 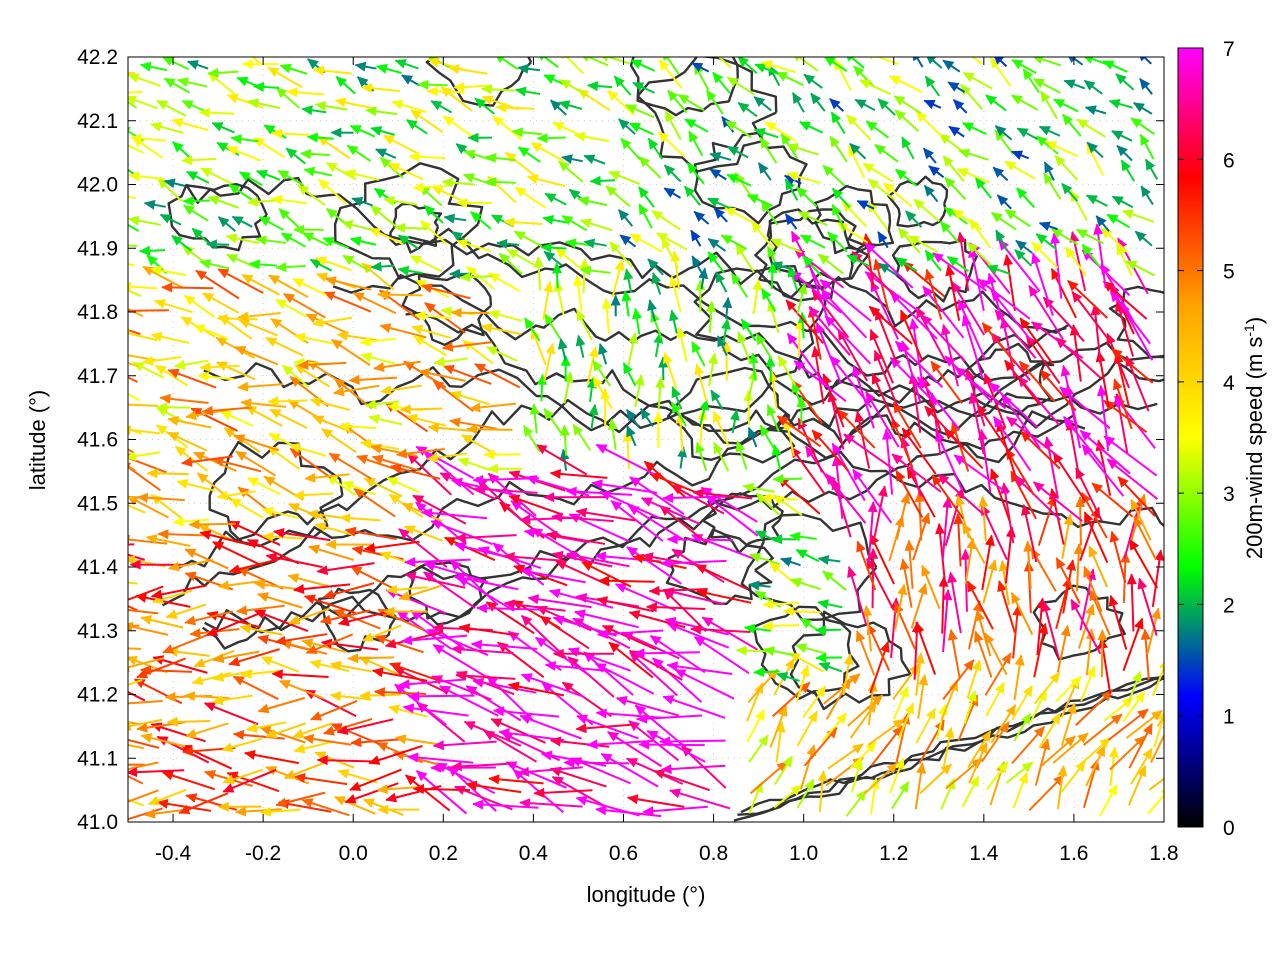 What do you see at coordinates (1229, 494) in the screenshot?
I see `colorbar-tick-label: 3` at bounding box center [1229, 494].